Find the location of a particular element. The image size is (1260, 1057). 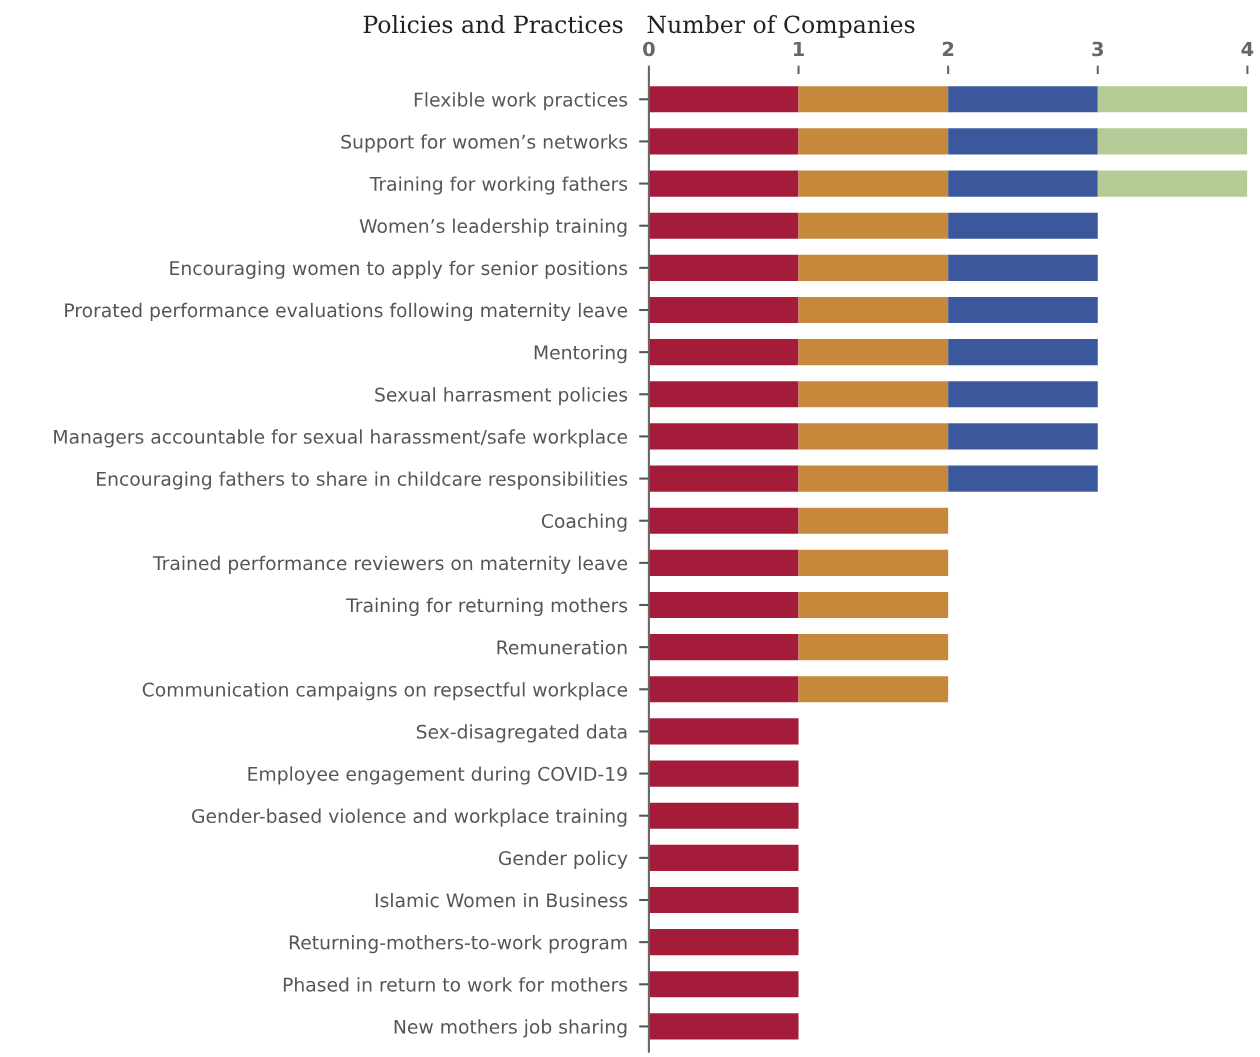

y-tick-label: Coaching is located at coordinates (584, 522).